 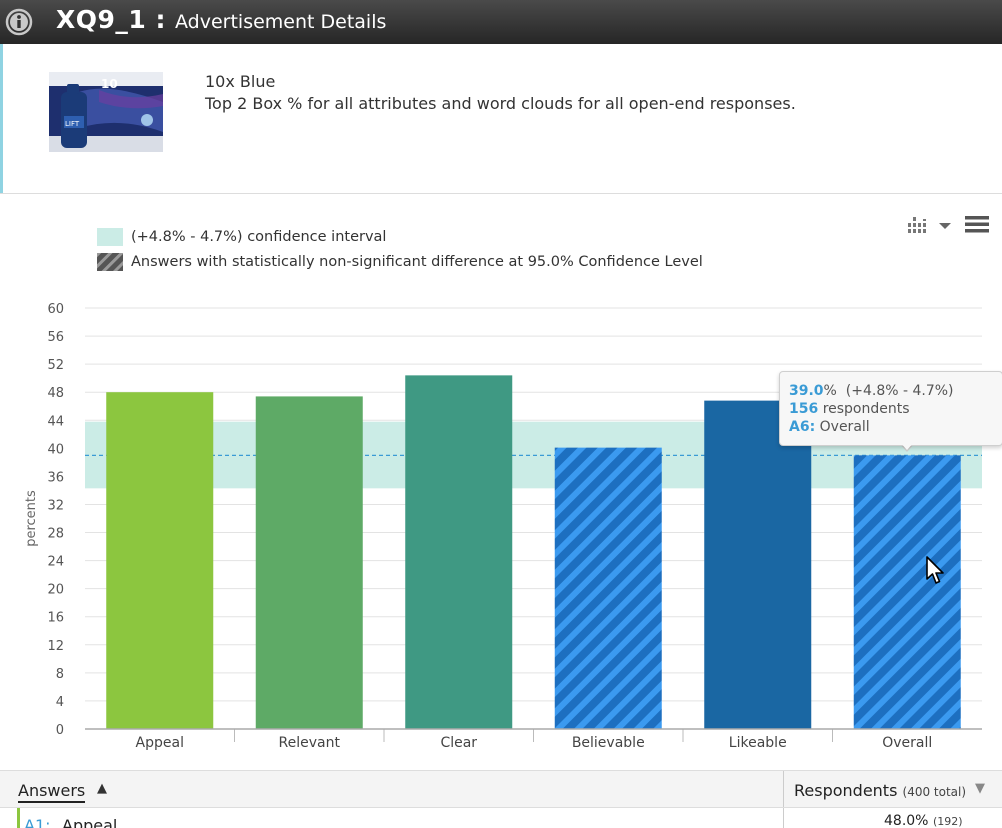 I want to click on tooltip-respondents-line: 156 respondents, so click(x=849, y=409).